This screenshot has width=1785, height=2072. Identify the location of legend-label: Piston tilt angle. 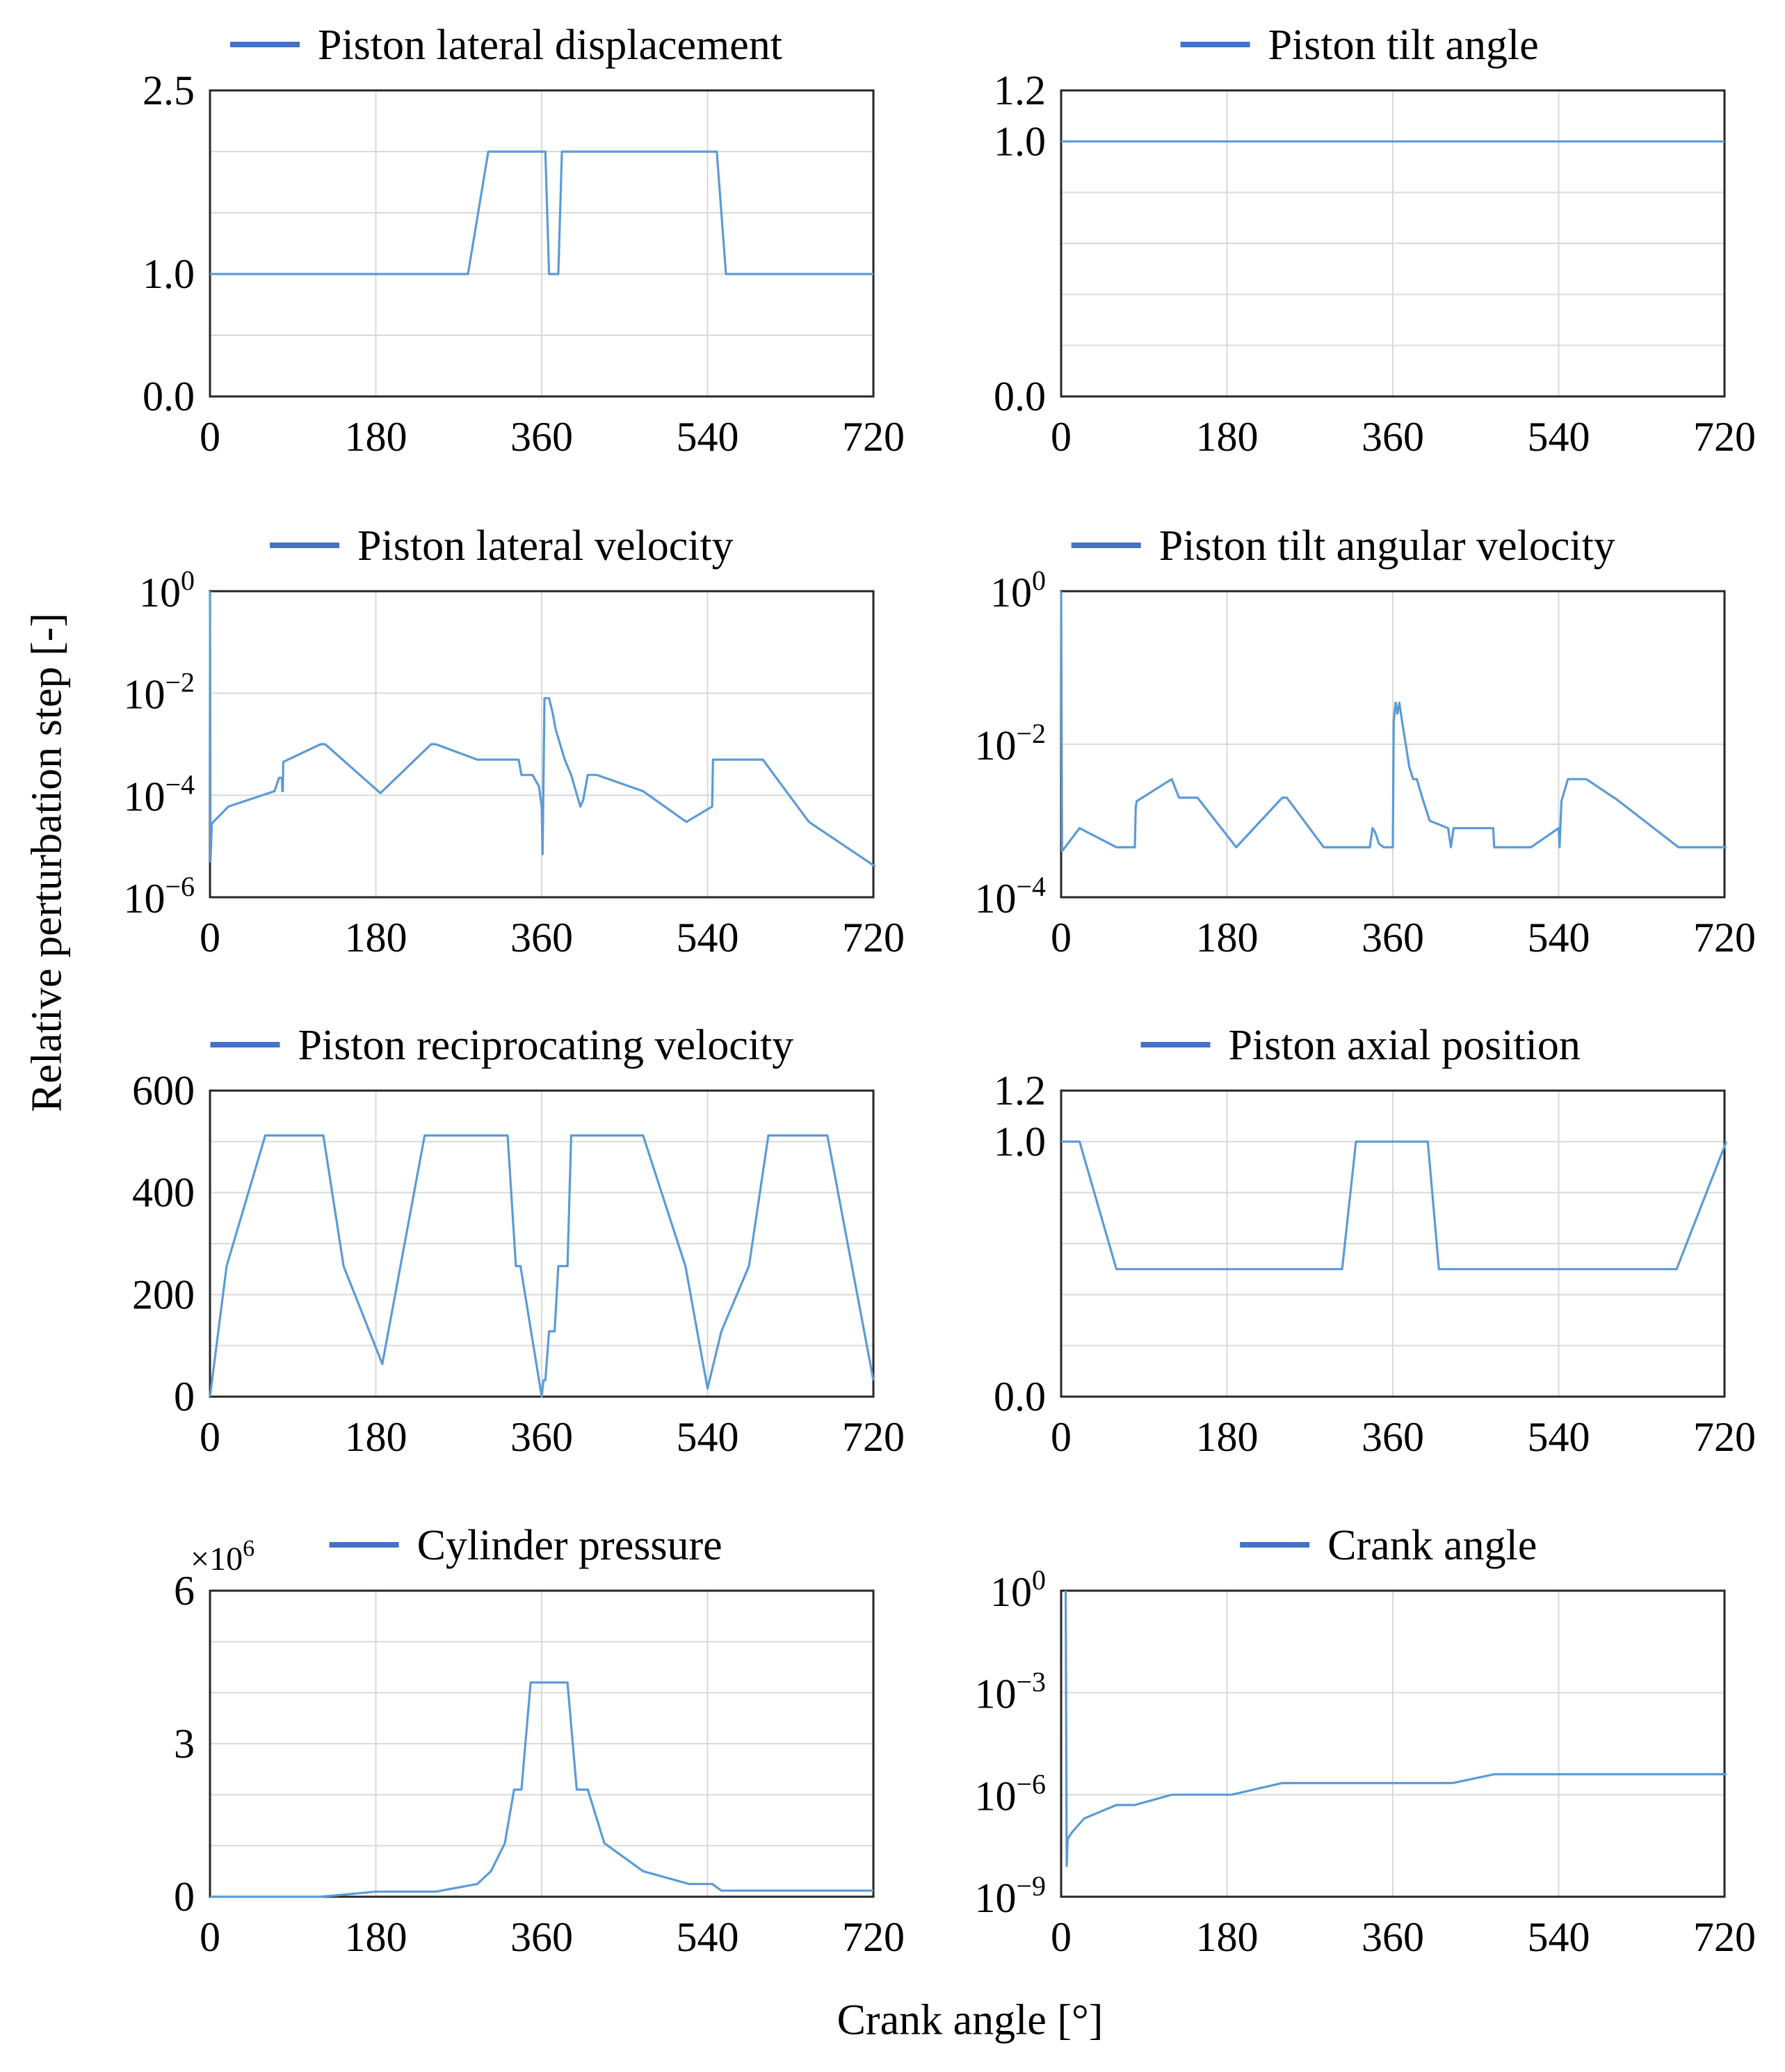
(1403, 45).